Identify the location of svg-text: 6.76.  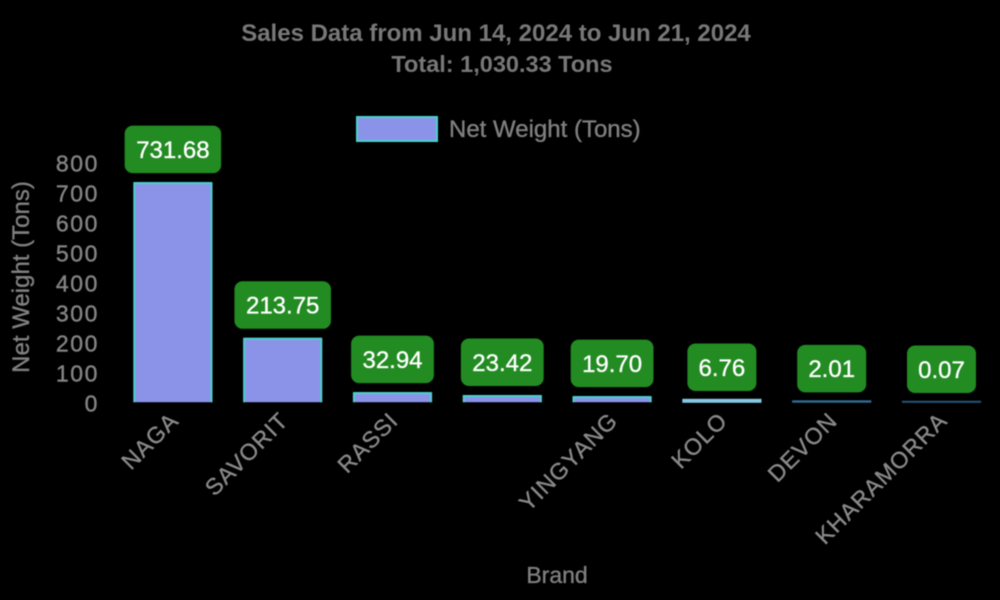
(722, 368).